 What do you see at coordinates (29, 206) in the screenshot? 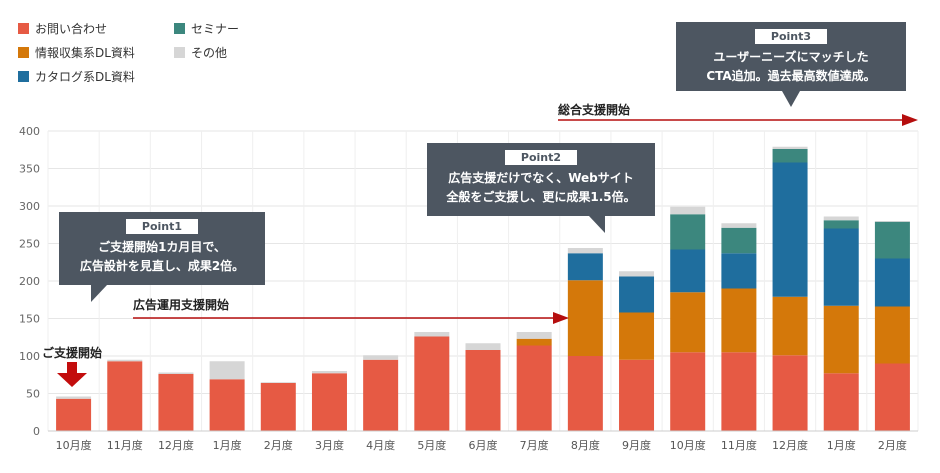
I see `y-tick-label: 300` at bounding box center [29, 206].